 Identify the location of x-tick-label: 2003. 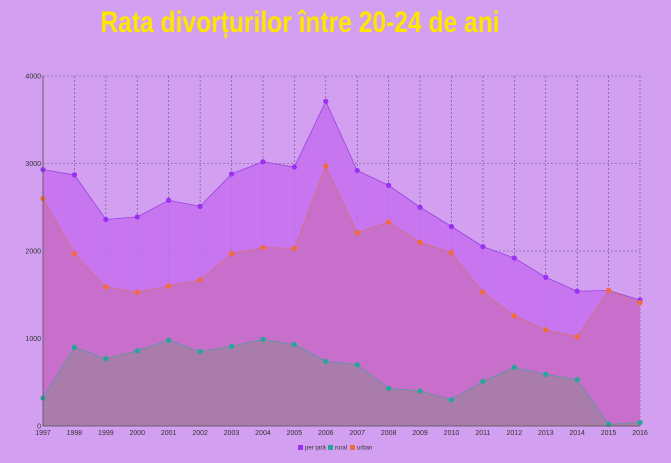
(232, 433).